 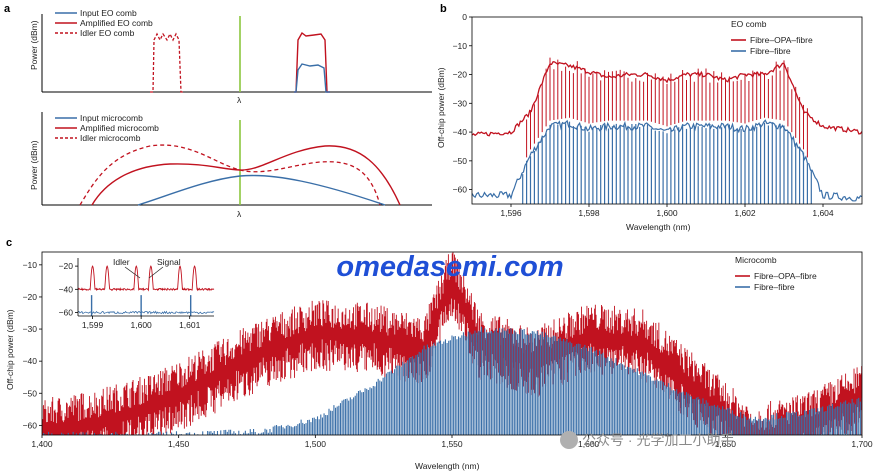 I want to click on b-legend-fibre-fibre: Fibre–fibre, so click(x=770, y=51).